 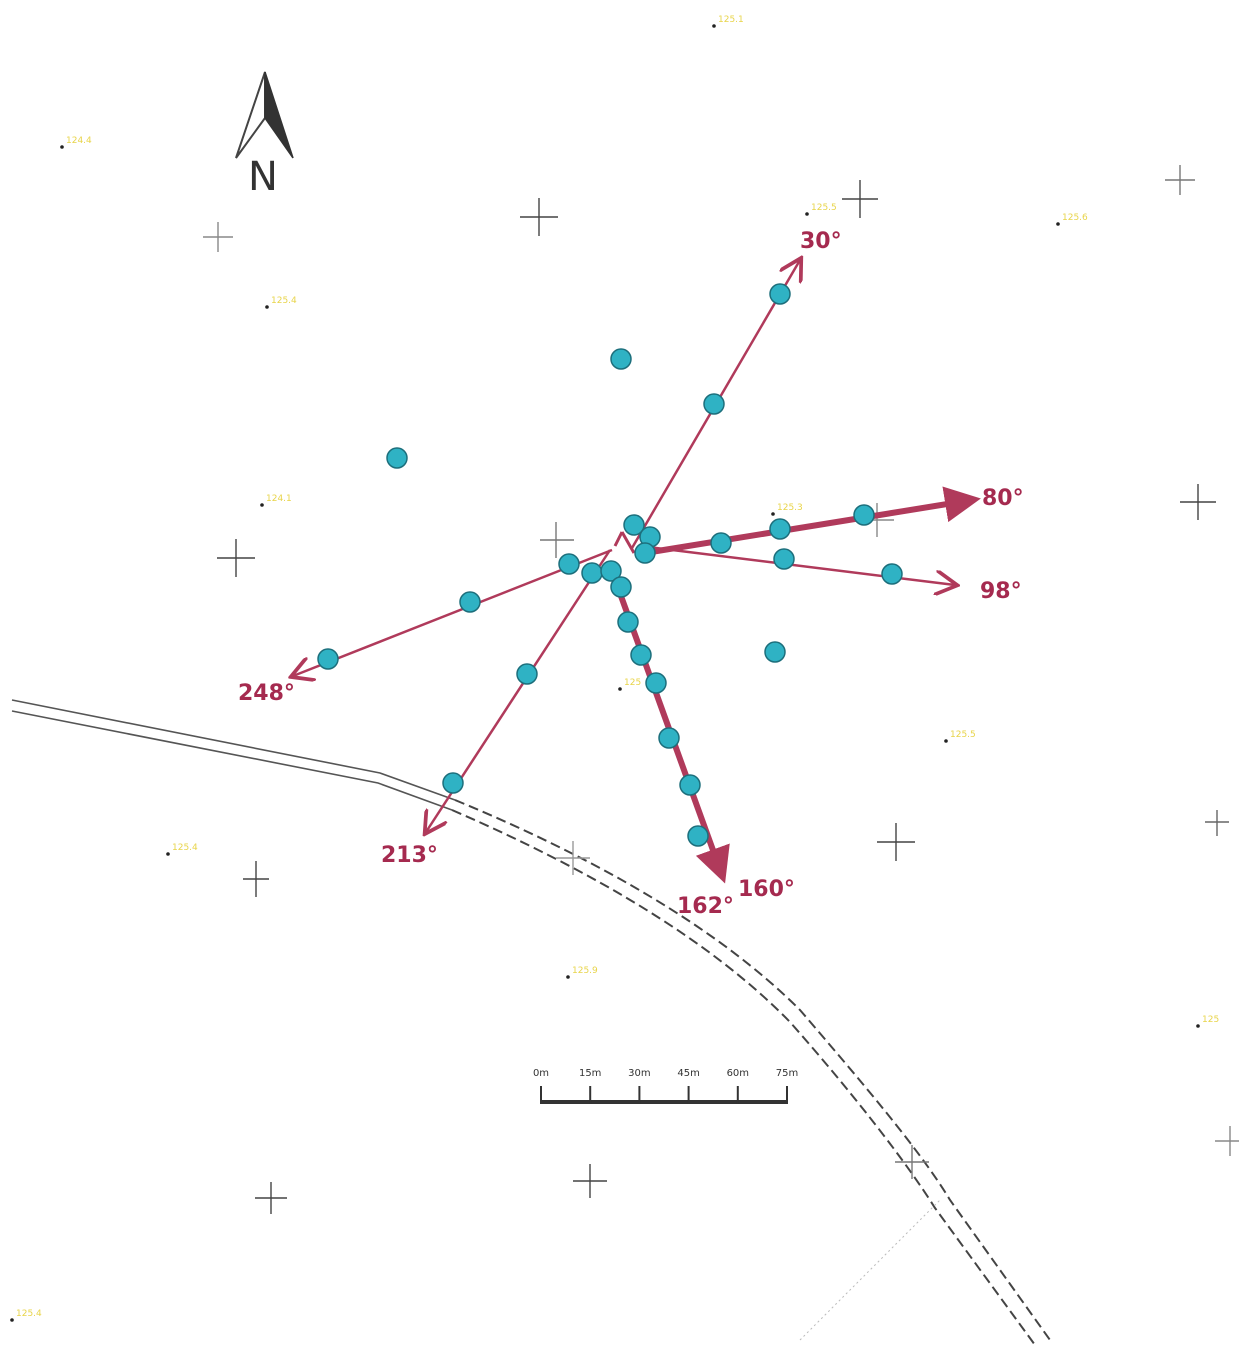 I want to click on scale-tick-label: 45m, so click(x=688, y=1073).